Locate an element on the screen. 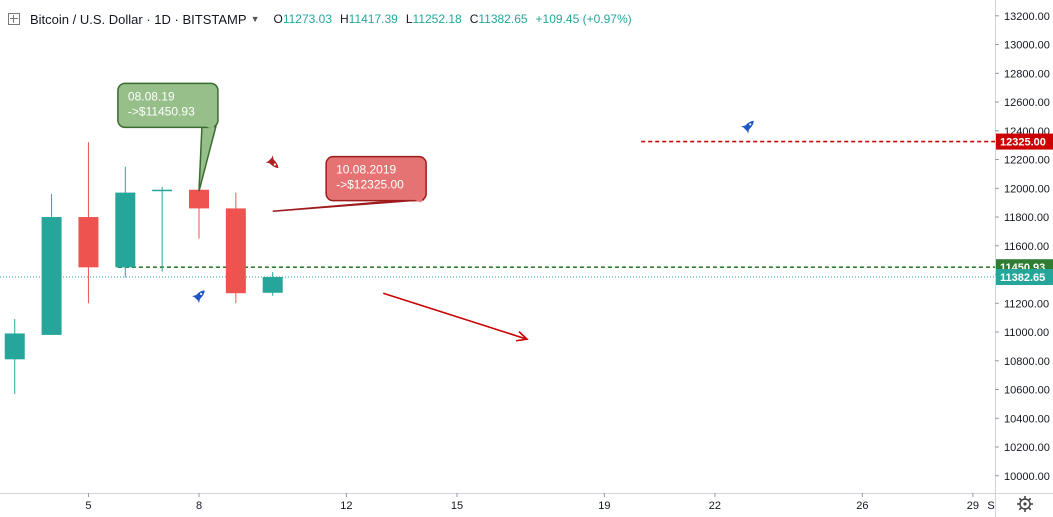 The height and width of the screenshot is (517, 1053). close-key: C is located at coordinates (474, 19).